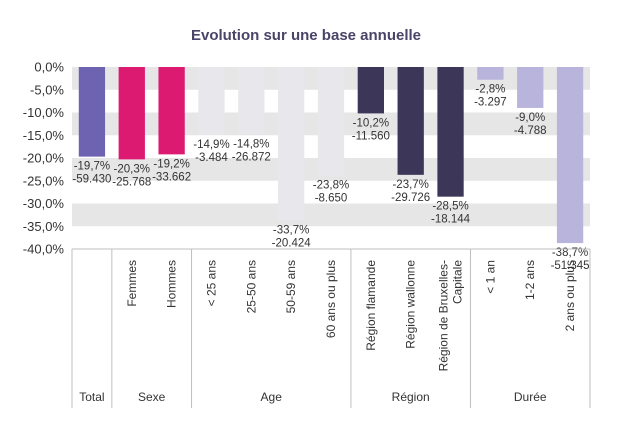 Image resolution: width=617 pixels, height=441 pixels. I want to click on data-label-abs: -59.430, so click(91, 180).